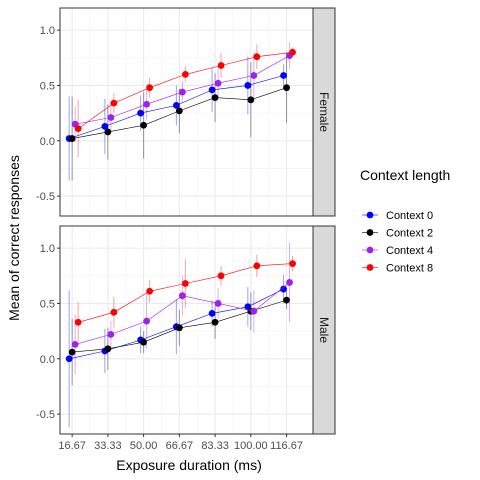  What do you see at coordinates (180, 446) in the screenshot?
I see `x-tick-label: 66.67` at bounding box center [180, 446].